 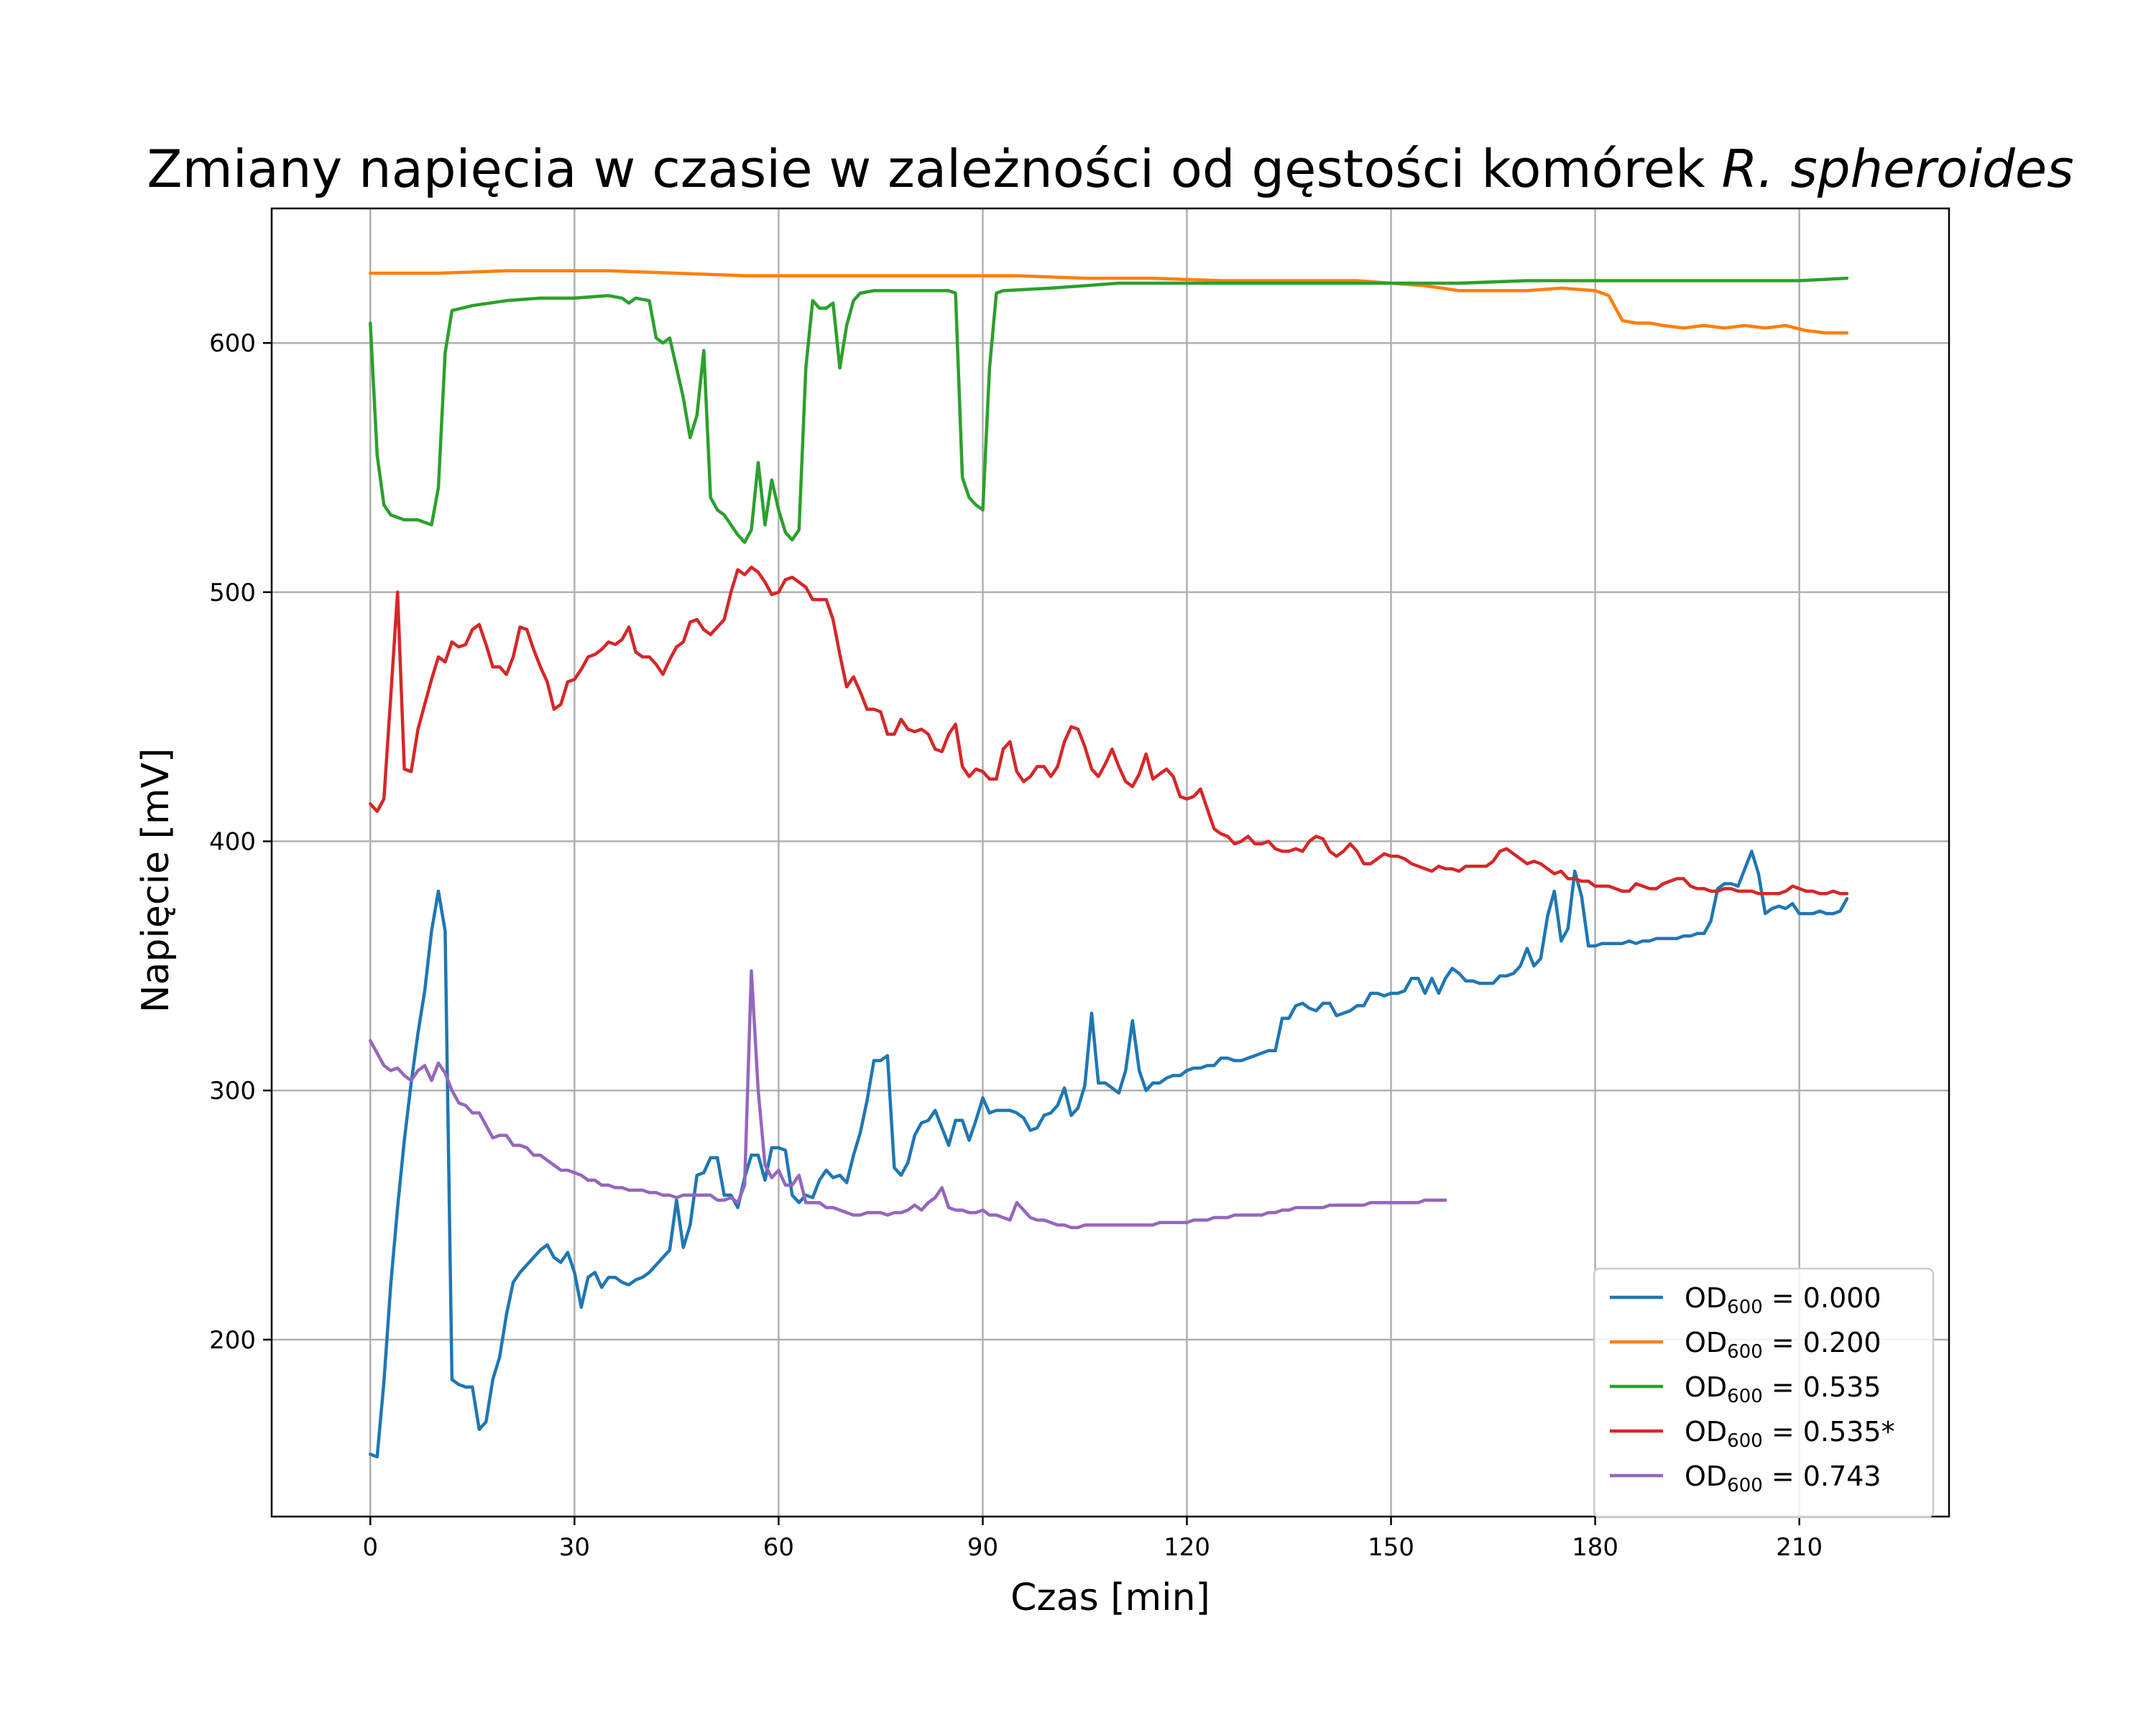 What do you see at coordinates (1822, 1387) in the screenshot?
I see `legend-value: = 0.535` at bounding box center [1822, 1387].